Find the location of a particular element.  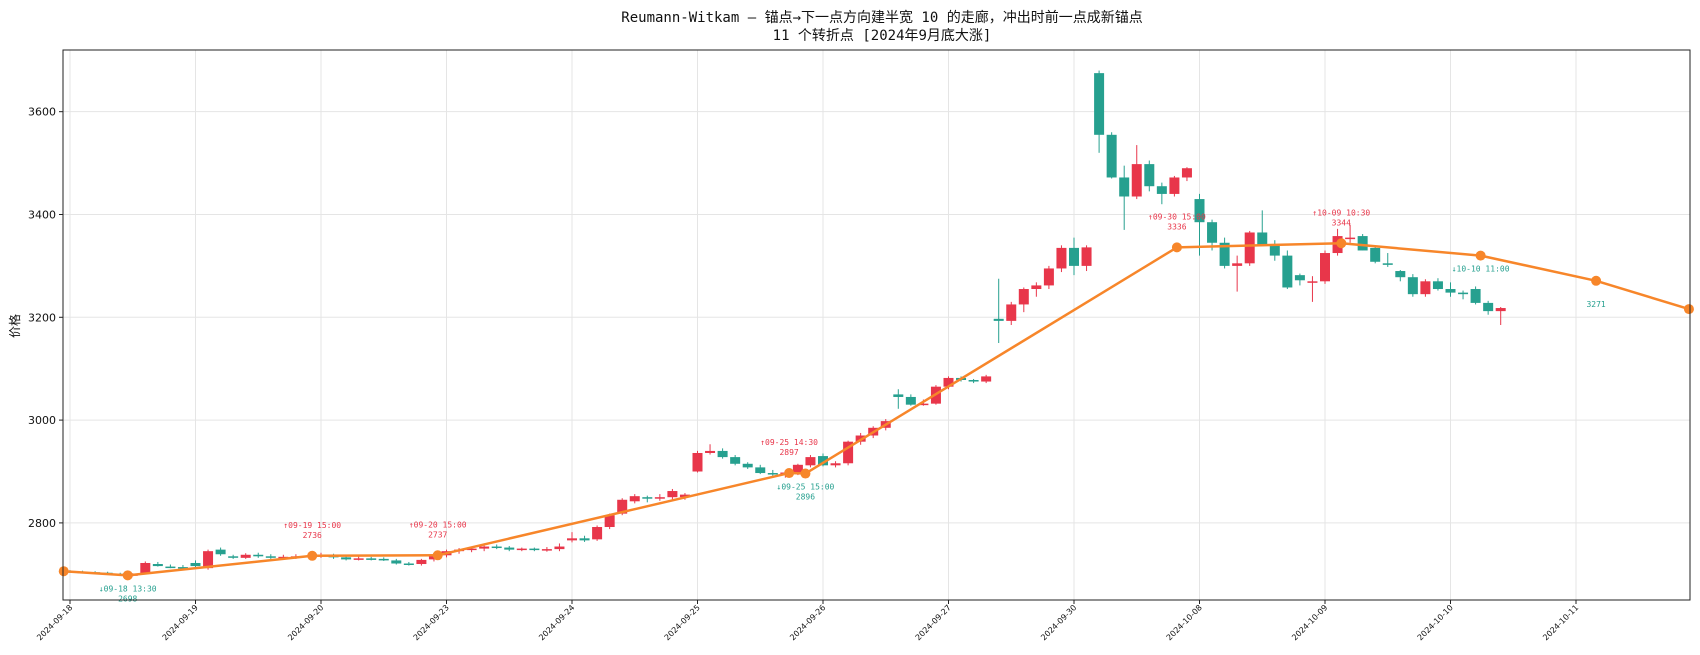

turning-point-label: ↓09-18 13:30 is located at coordinates (128, 588).